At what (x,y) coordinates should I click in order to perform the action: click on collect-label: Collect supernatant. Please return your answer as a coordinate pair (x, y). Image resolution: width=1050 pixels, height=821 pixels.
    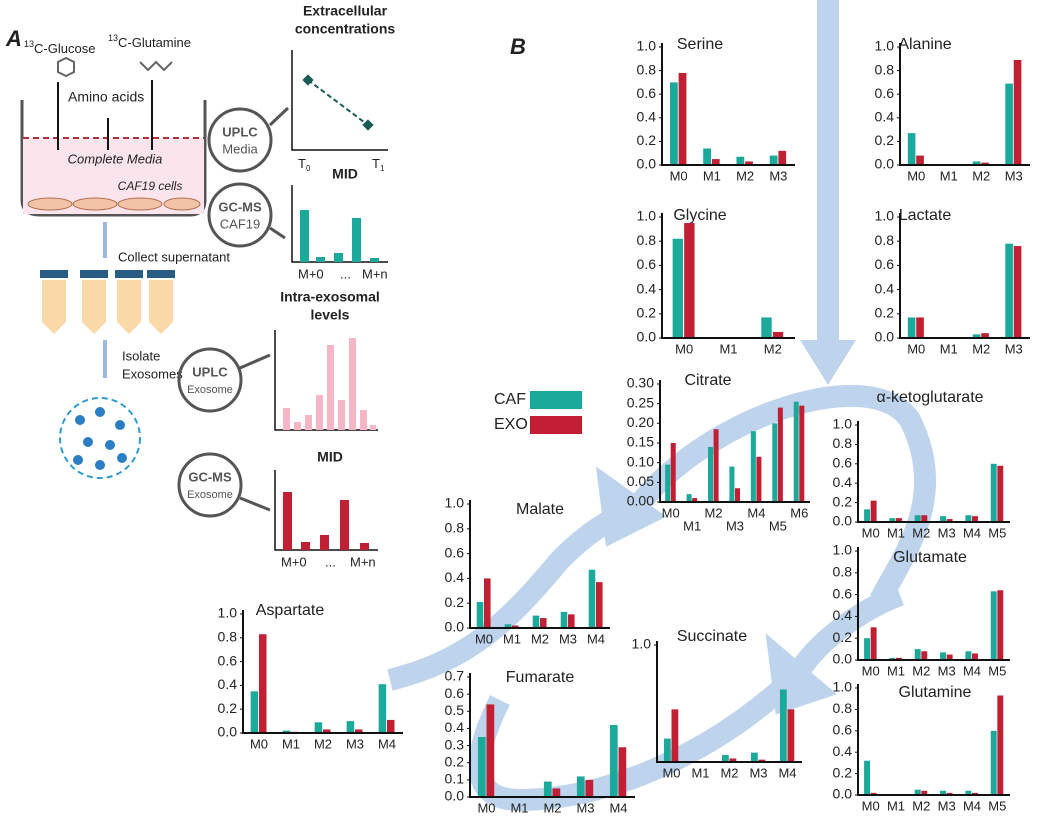
    Looking at the image, I should click on (174, 256).